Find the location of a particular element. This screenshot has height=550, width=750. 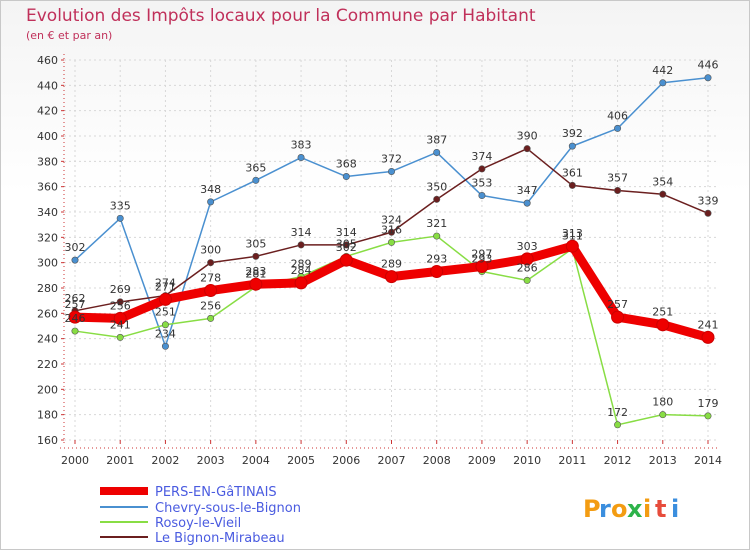

x-tick-label: 2014 is located at coordinates (708, 460).